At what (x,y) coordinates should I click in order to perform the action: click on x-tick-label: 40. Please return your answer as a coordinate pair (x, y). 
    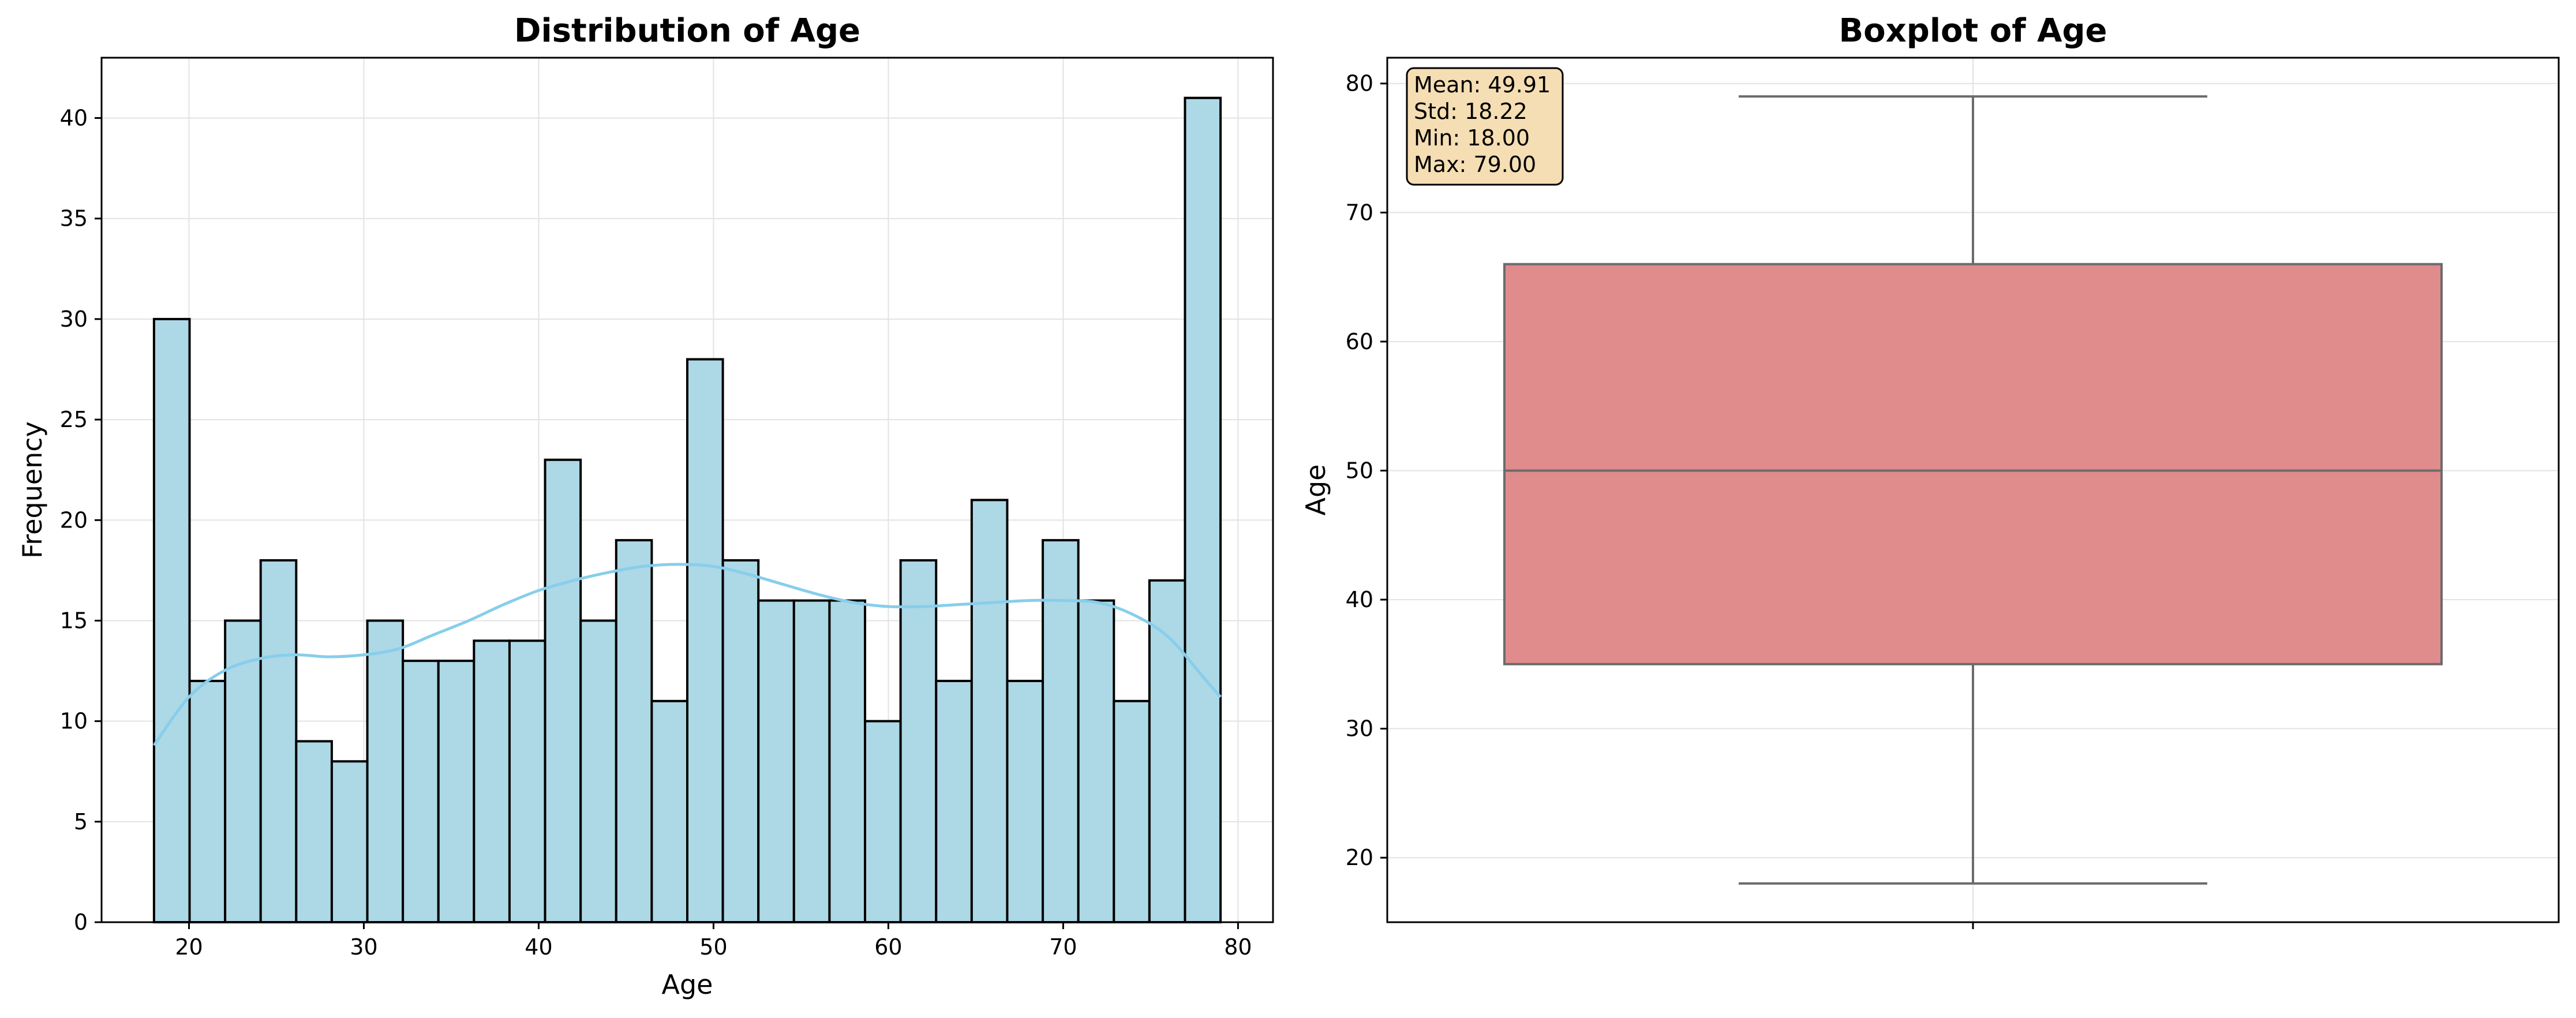
    Looking at the image, I should click on (538, 947).